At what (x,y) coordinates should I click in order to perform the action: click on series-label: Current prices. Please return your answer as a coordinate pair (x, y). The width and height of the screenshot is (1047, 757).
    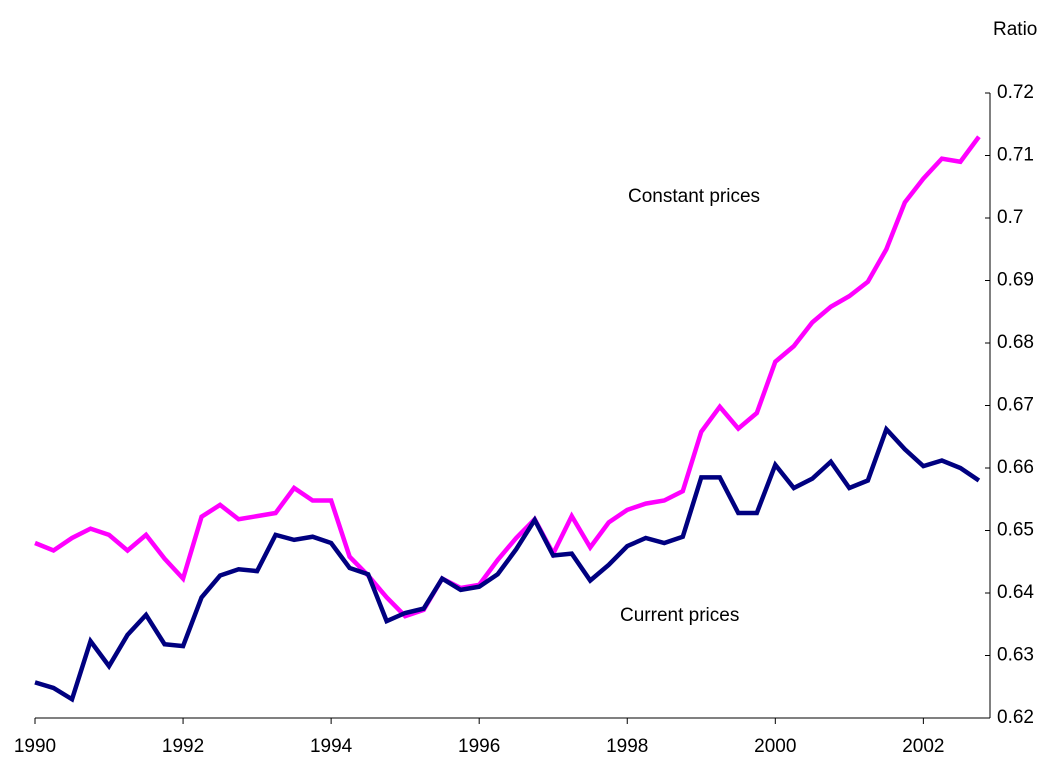
    Looking at the image, I should click on (679, 615).